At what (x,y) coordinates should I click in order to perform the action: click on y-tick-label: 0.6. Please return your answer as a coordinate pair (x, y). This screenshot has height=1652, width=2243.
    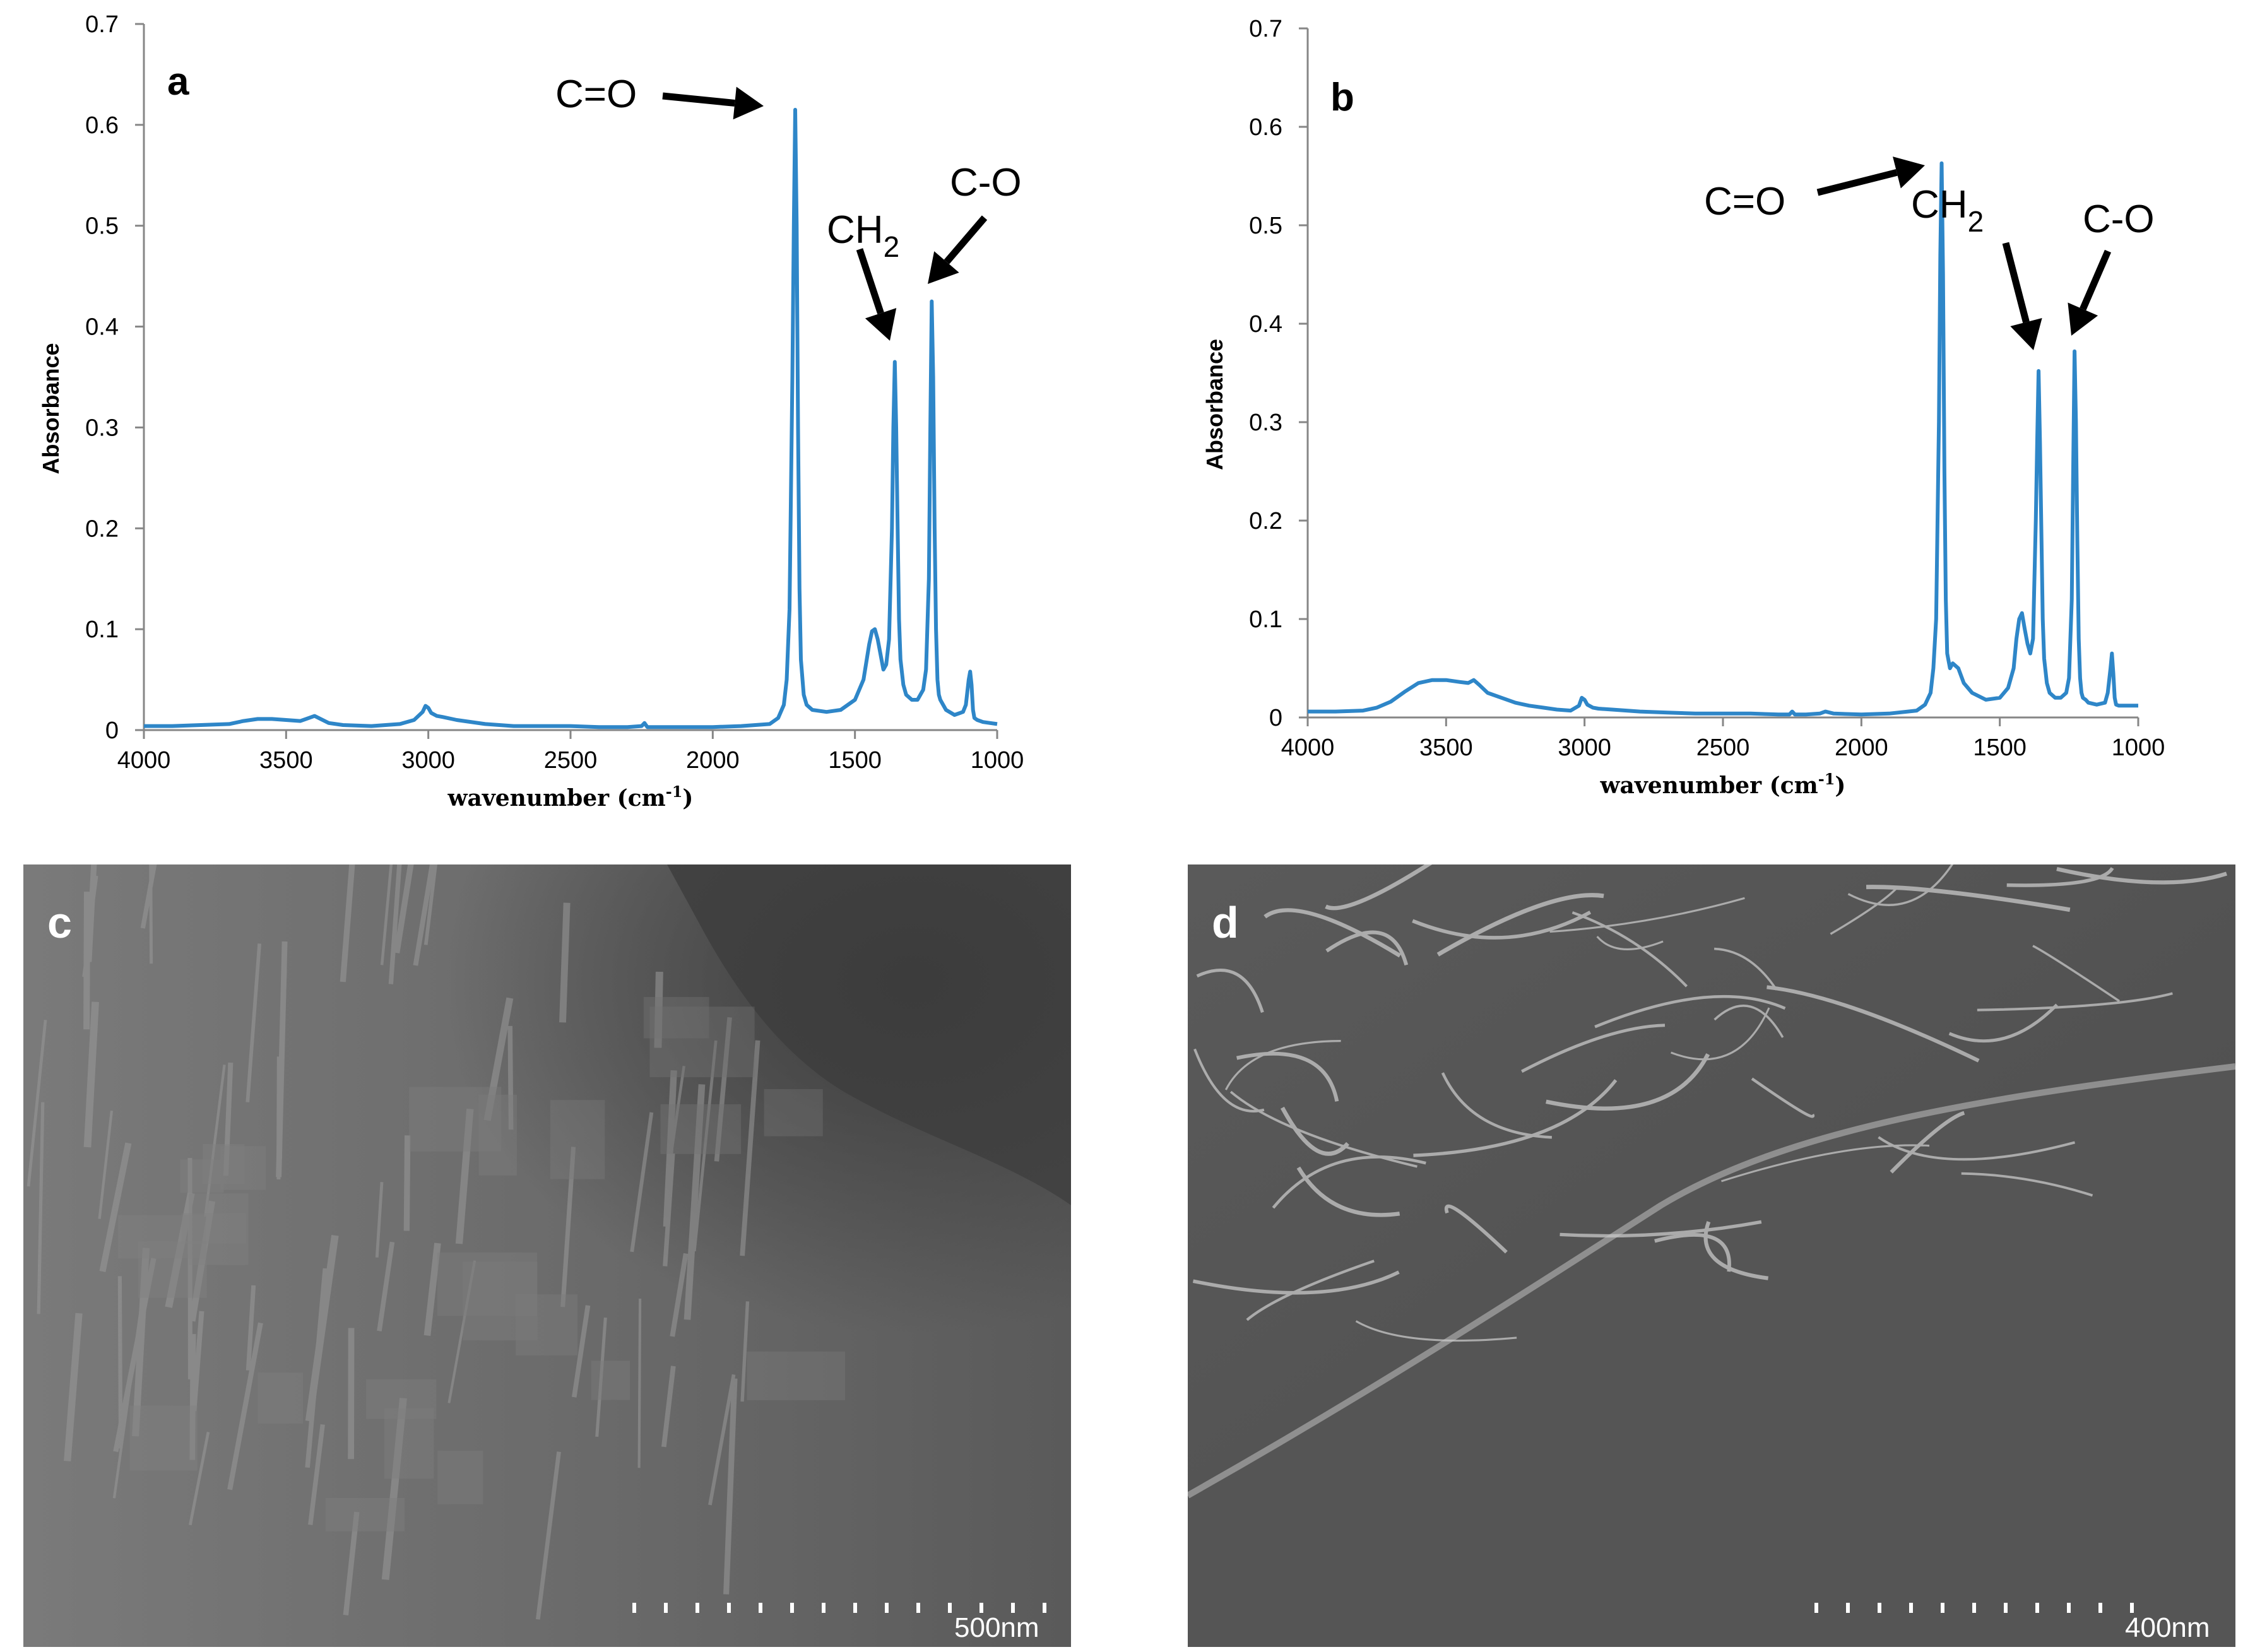
    Looking at the image, I should click on (102, 125).